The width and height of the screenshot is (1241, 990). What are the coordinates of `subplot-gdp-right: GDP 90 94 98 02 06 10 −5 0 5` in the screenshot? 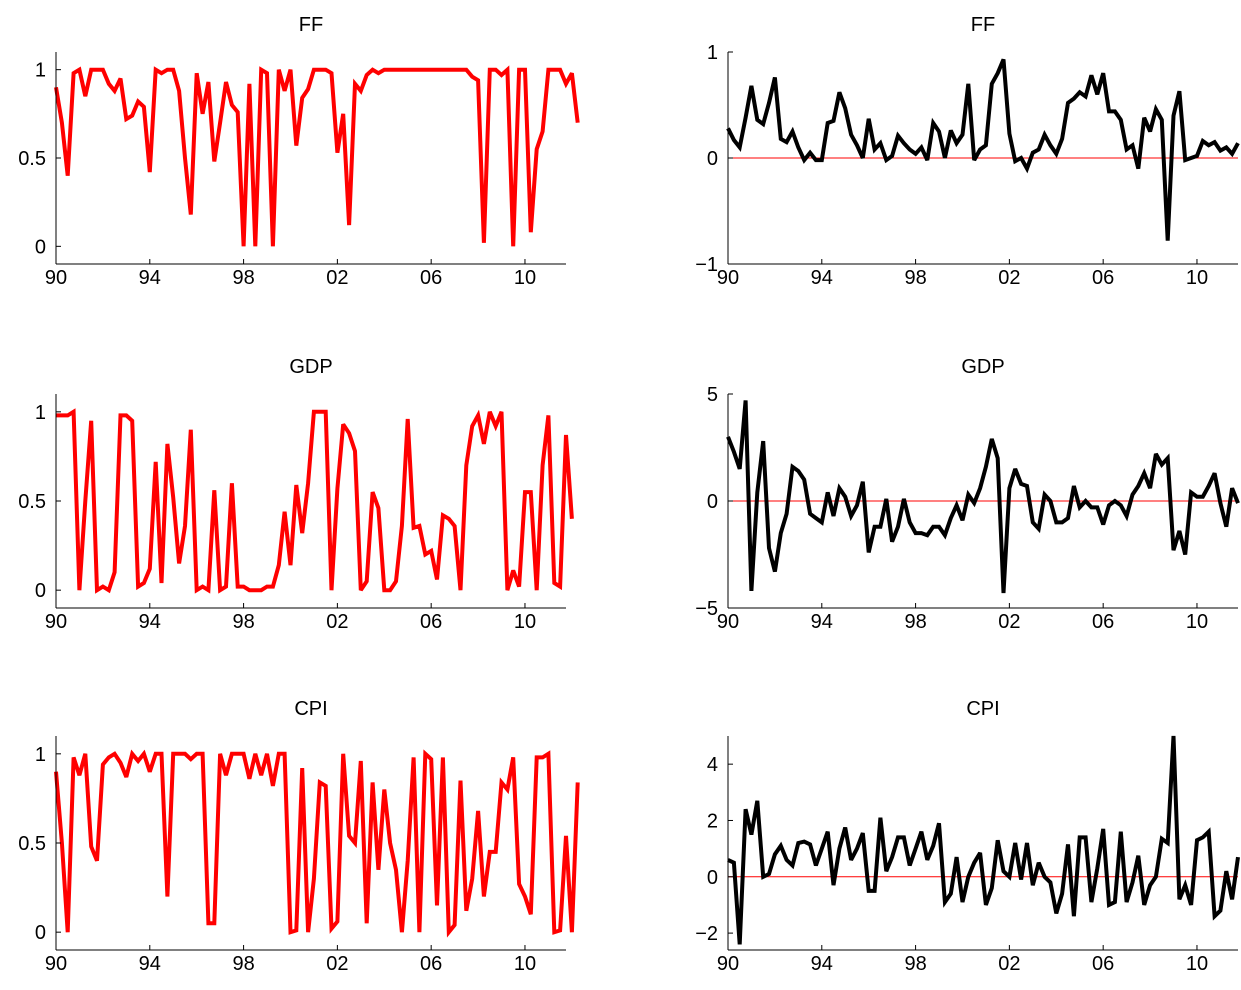 It's located at (967, 494).